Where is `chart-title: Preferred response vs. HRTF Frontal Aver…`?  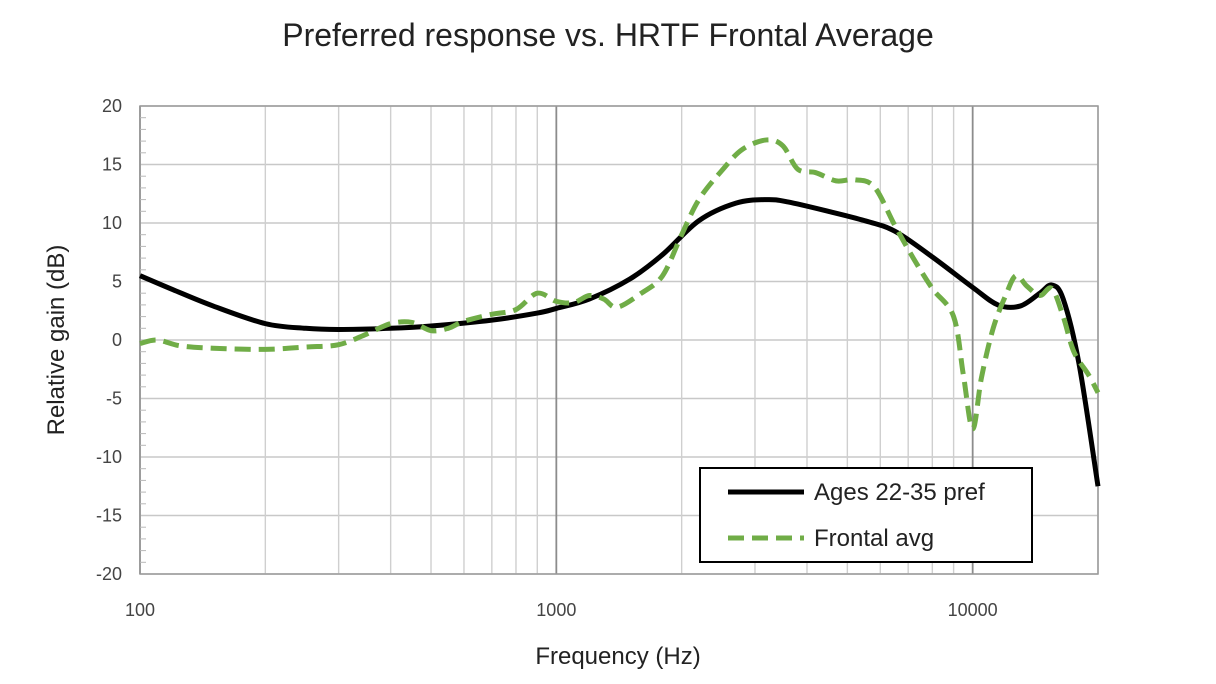 chart-title: Preferred response vs. HRTF Frontal Aver… is located at coordinates (608, 35).